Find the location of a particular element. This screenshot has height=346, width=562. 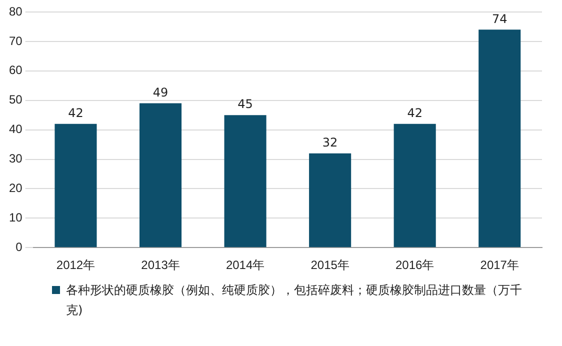

y-tick-label: 50 is located at coordinates (15, 99).